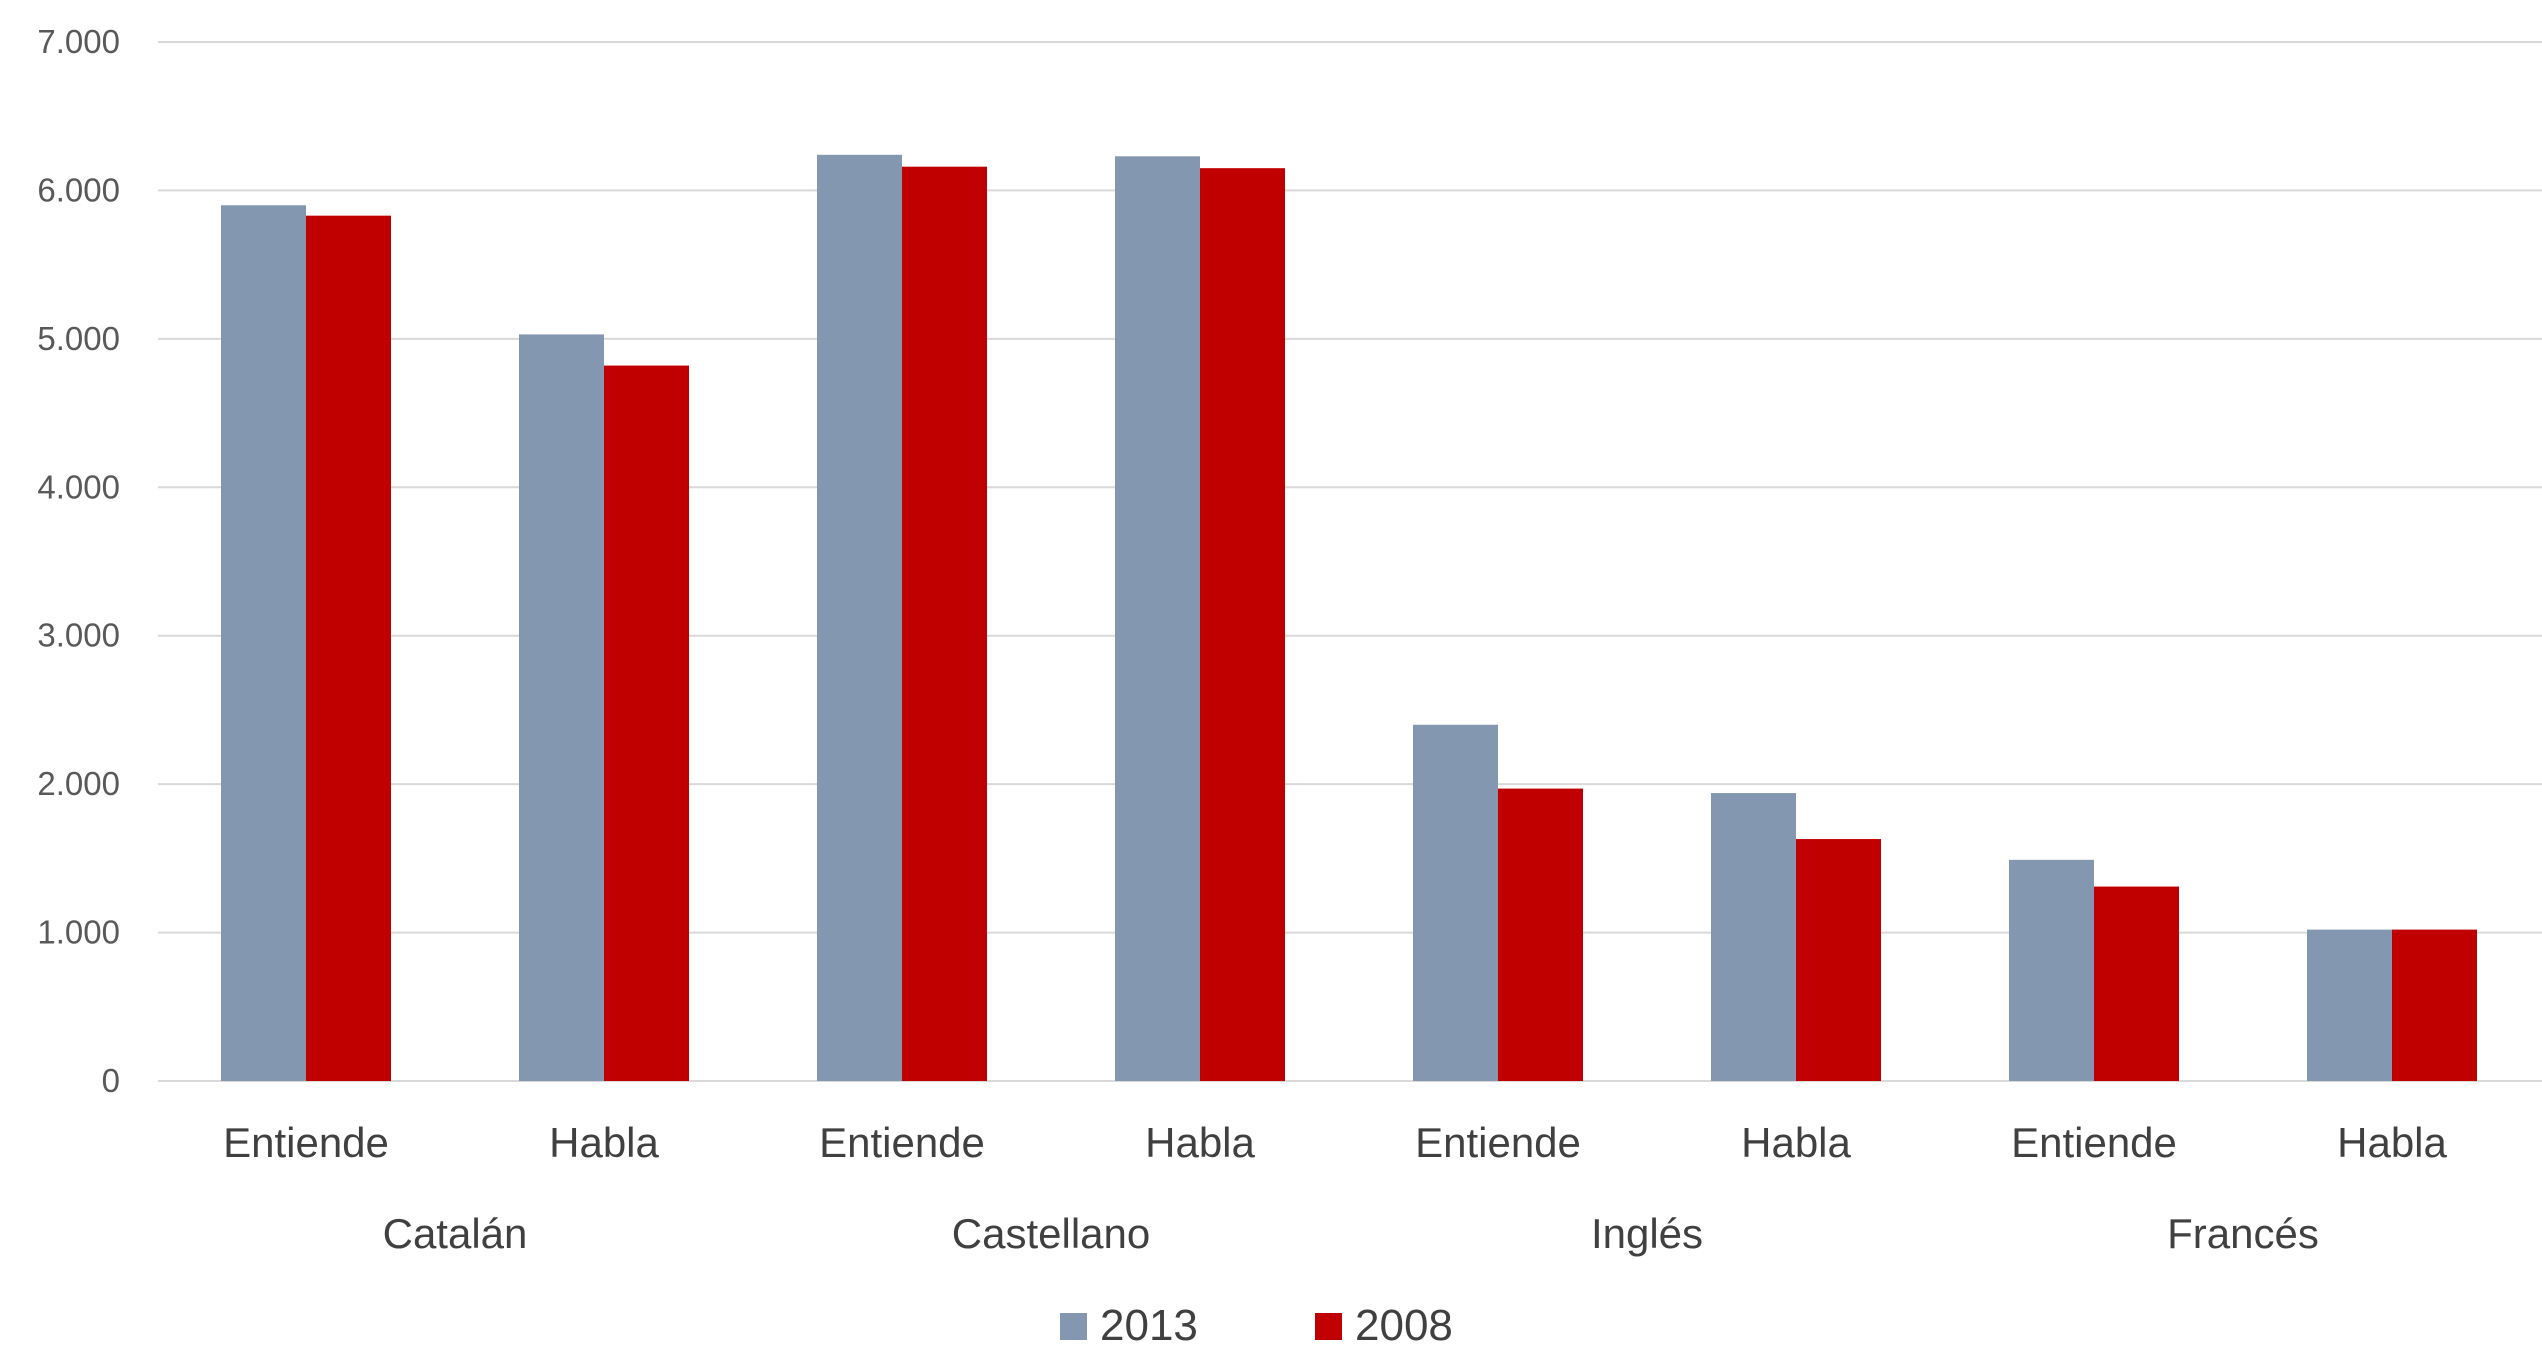 The height and width of the screenshot is (1349, 2542). I want to click on legend-swatch-2008, so click(1328, 1326).